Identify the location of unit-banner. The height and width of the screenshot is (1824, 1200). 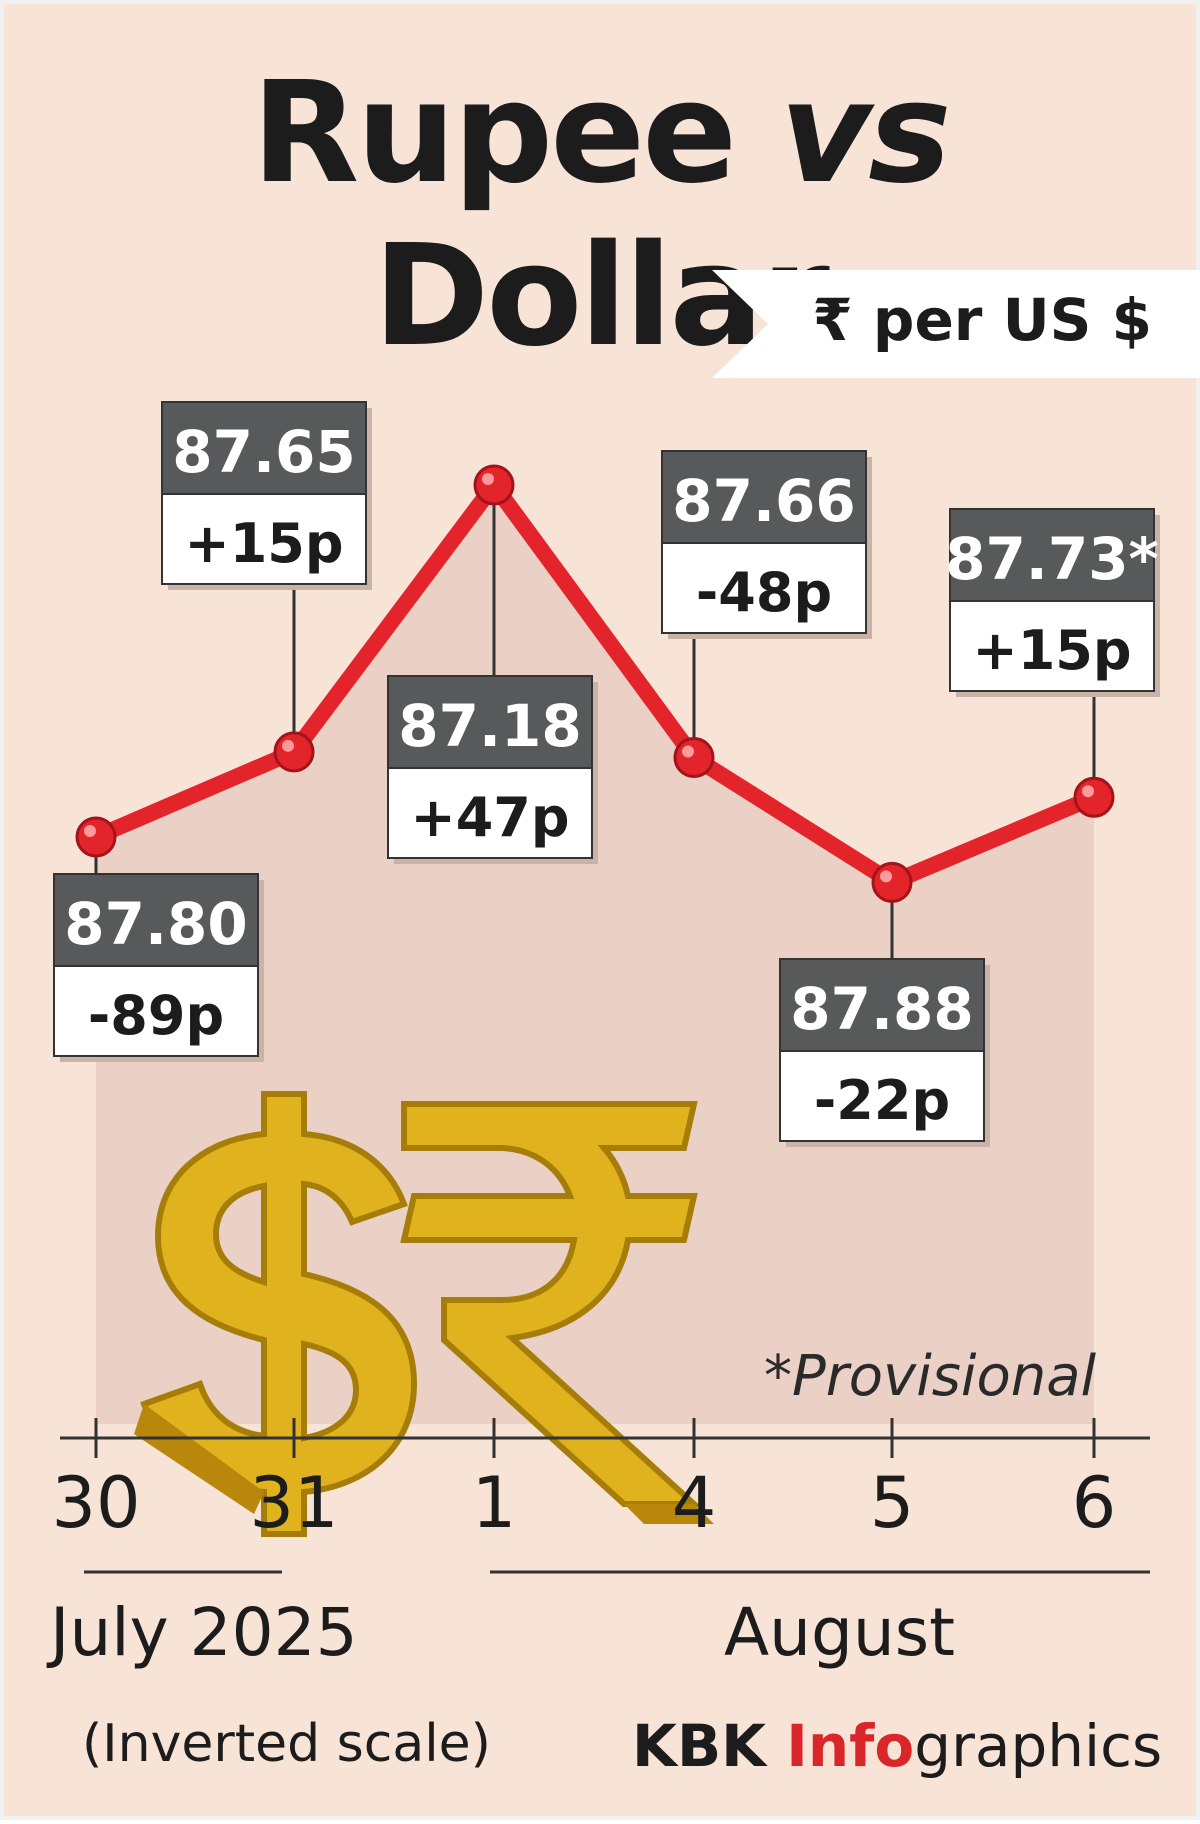
(956, 324).